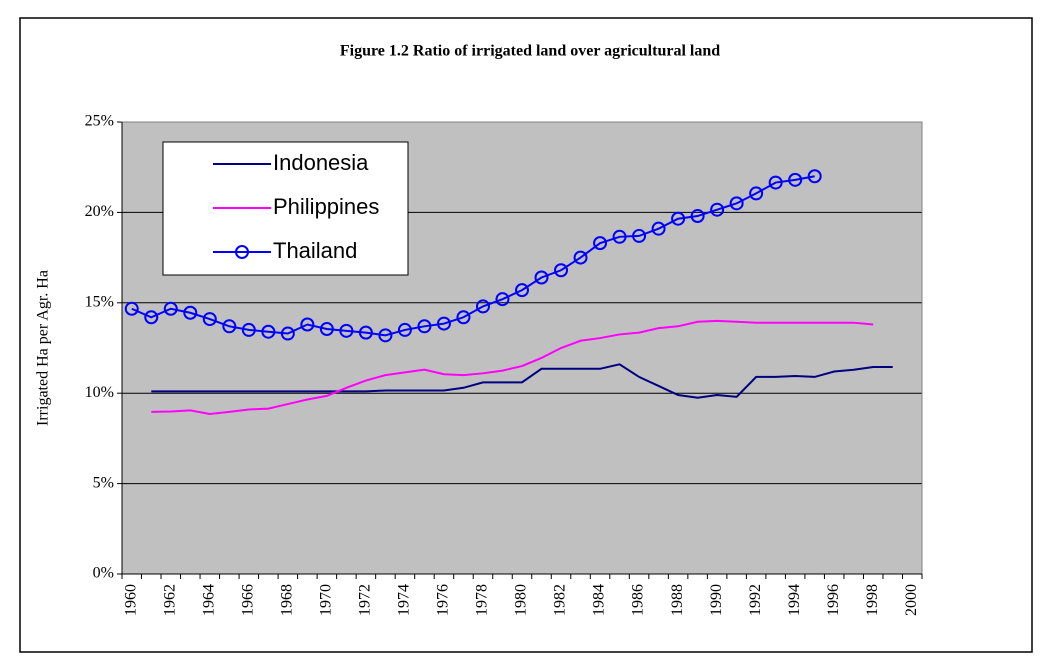 The image size is (1053, 663). What do you see at coordinates (911, 600) in the screenshot?
I see `x-tick-label: 2000` at bounding box center [911, 600].